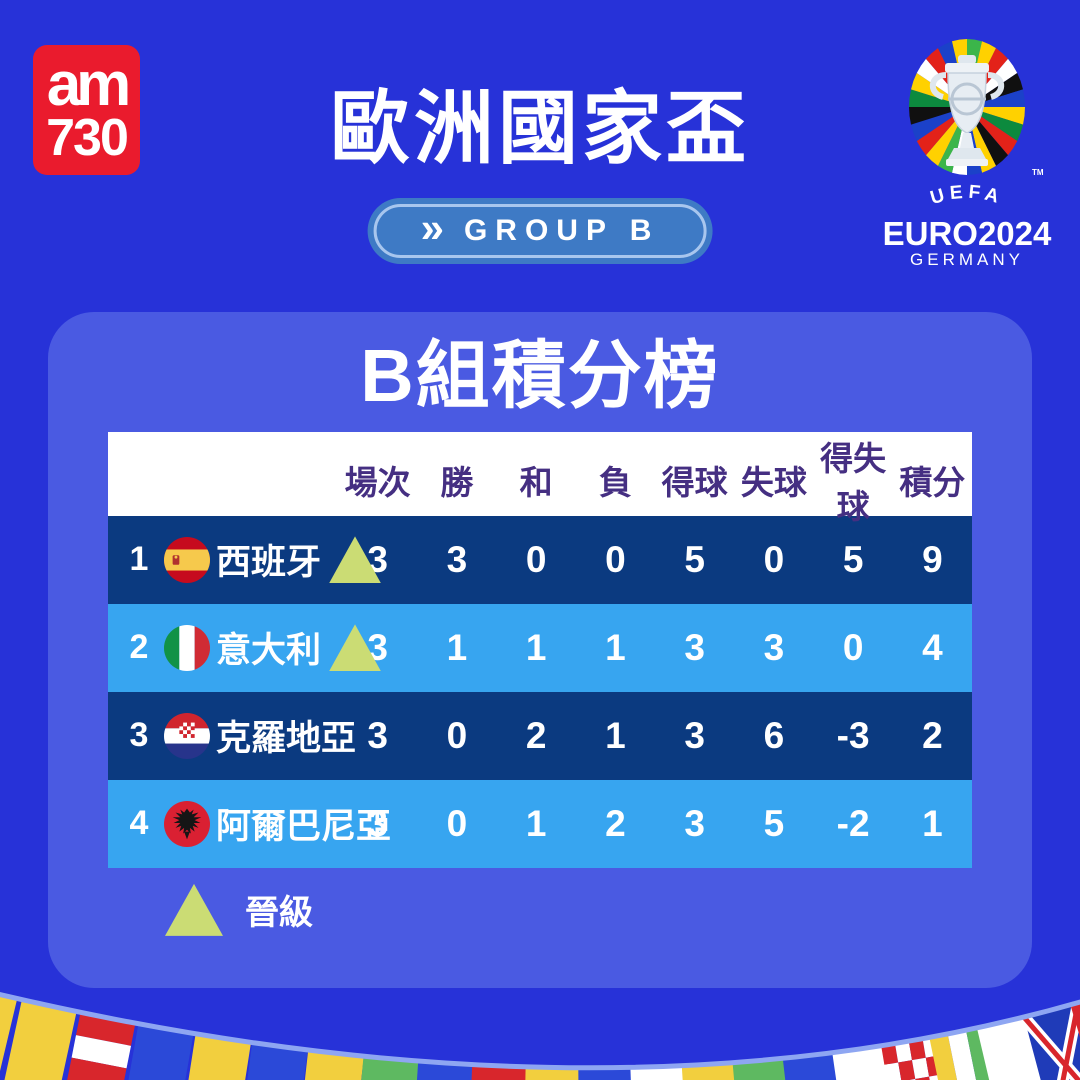 The width and height of the screenshot is (1080, 1080). I want to click on flag-bunting, so click(540, 1036).